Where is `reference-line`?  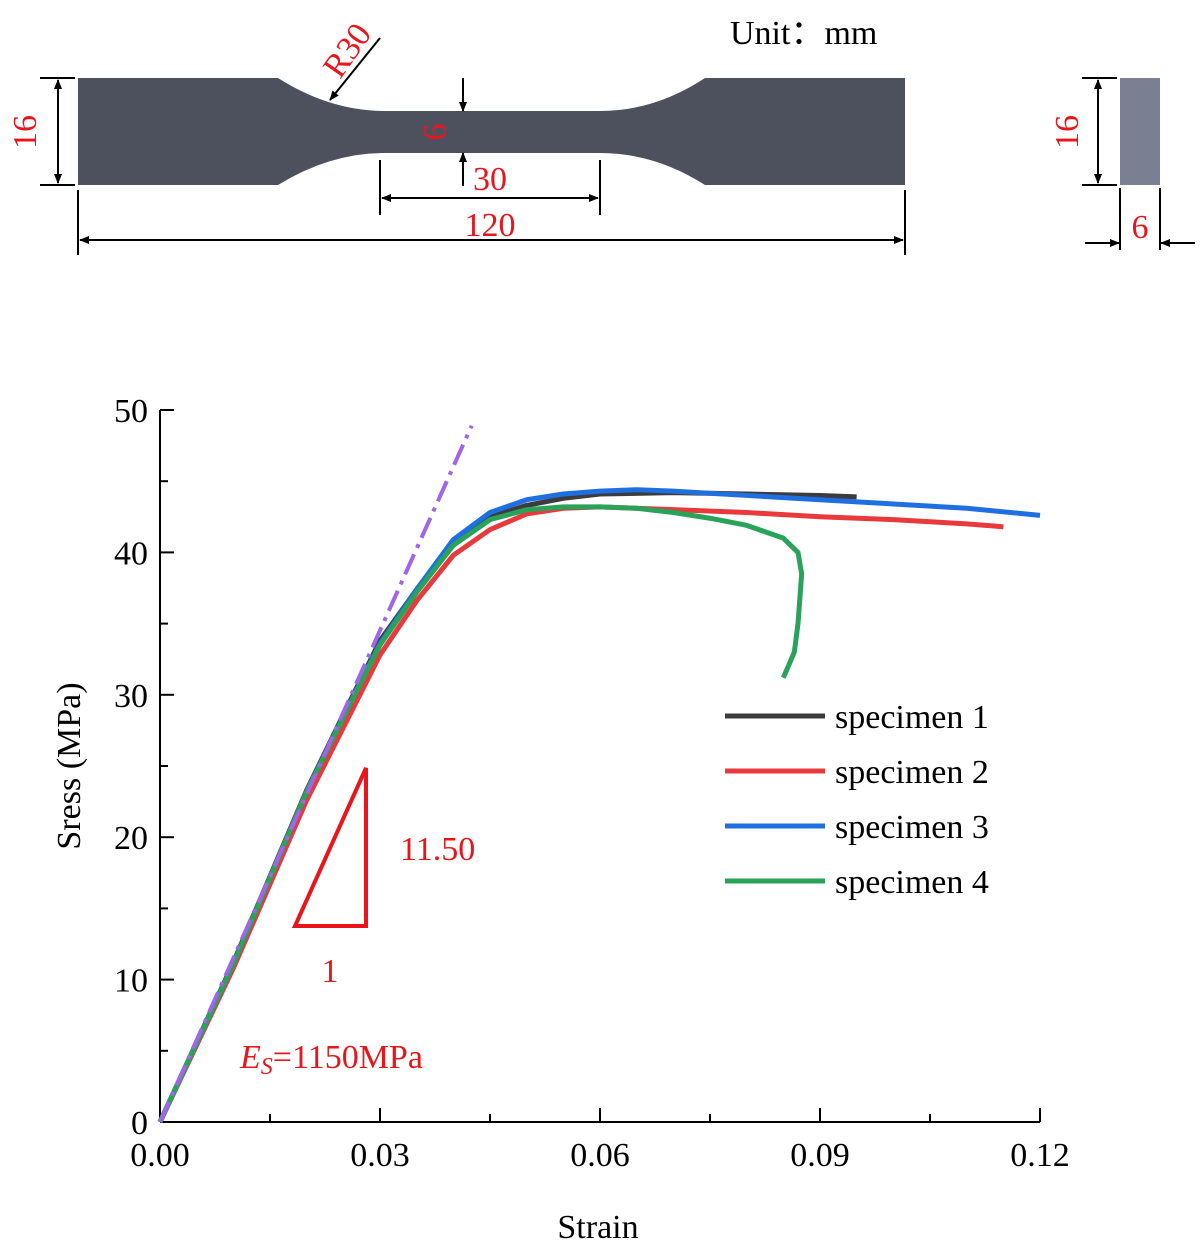 reference-line is located at coordinates (316, 773).